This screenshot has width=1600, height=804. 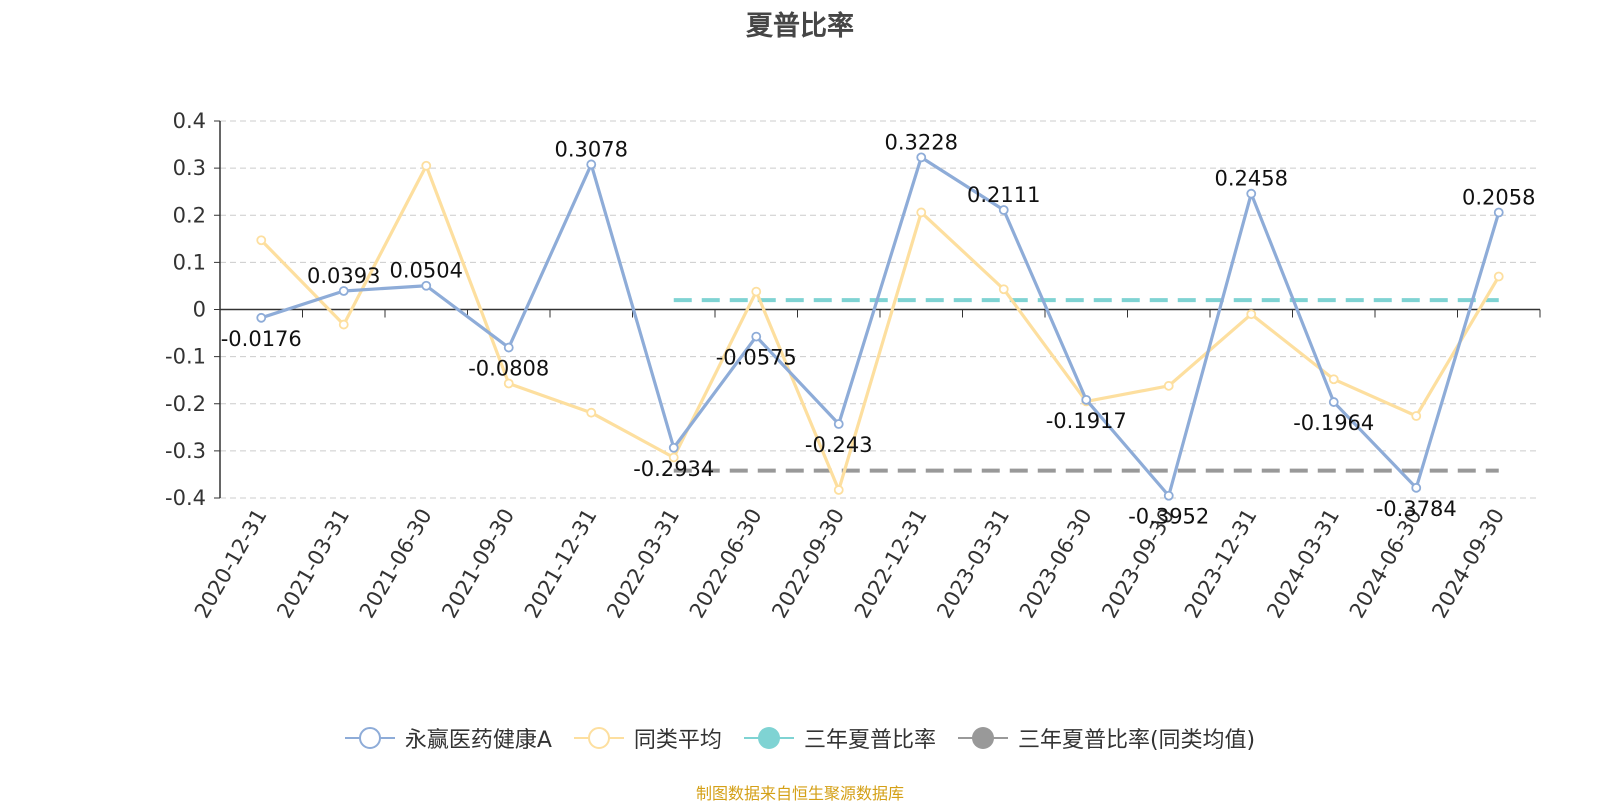 I want to click on y-tick-label: -0.2, so click(x=185, y=404).